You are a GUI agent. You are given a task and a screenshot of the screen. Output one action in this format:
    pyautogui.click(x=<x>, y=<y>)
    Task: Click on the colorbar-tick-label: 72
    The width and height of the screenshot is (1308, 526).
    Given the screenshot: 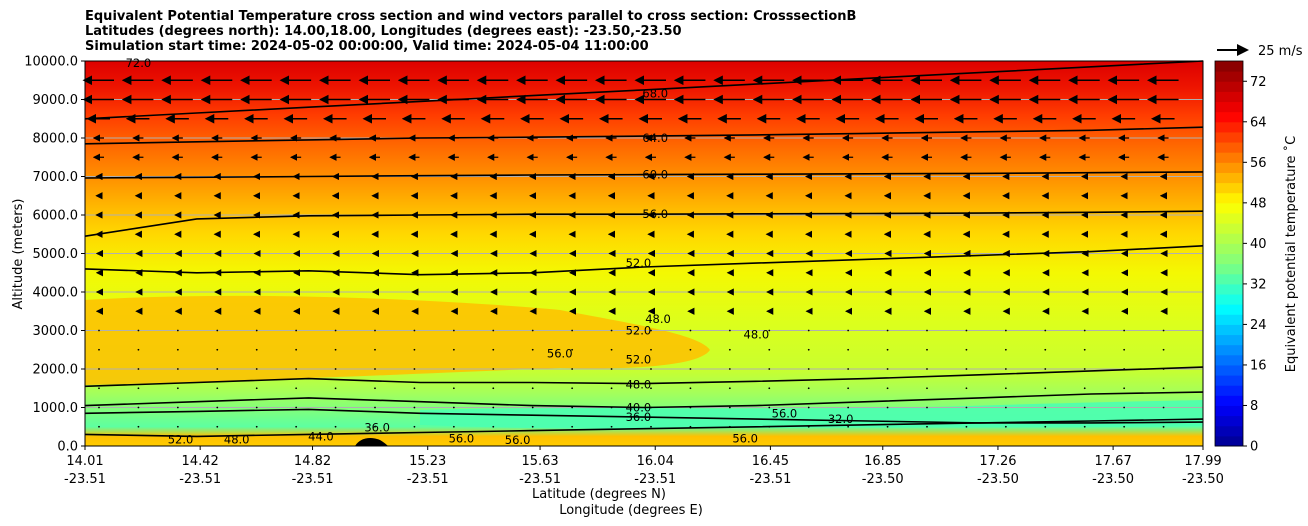 What is the action you would take?
    pyautogui.click(x=1258, y=82)
    